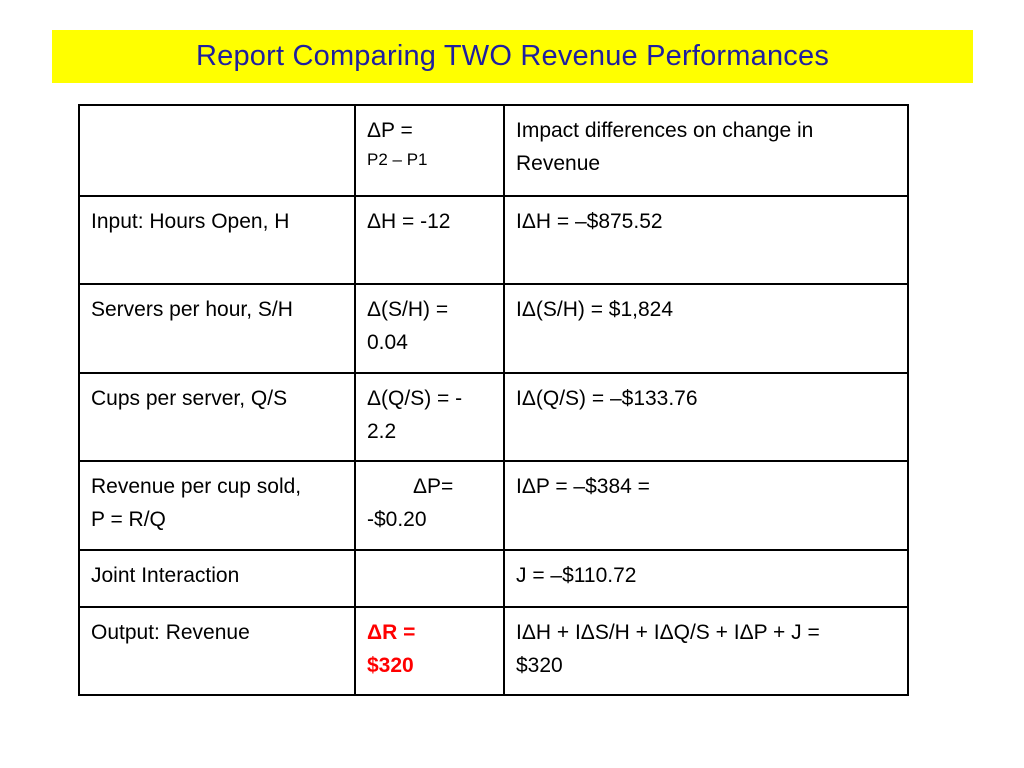 The image size is (1024, 768). What do you see at coordinates (196, 486) in the screenshot?
I see `row-label-text: Revenue per cup sold,` at bounding box center [196, 486].